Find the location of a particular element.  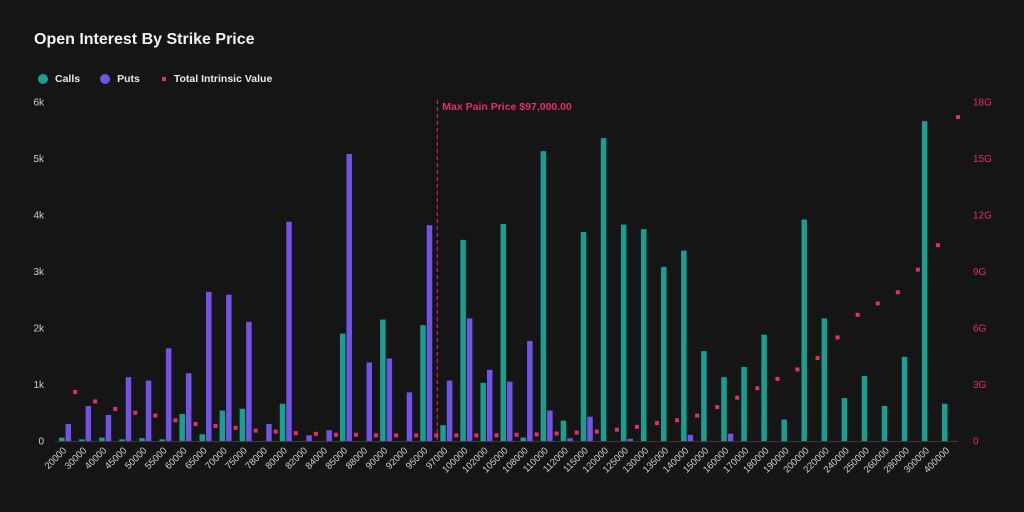

legend-item-calls: Calls is located at coordinates (59, 79).